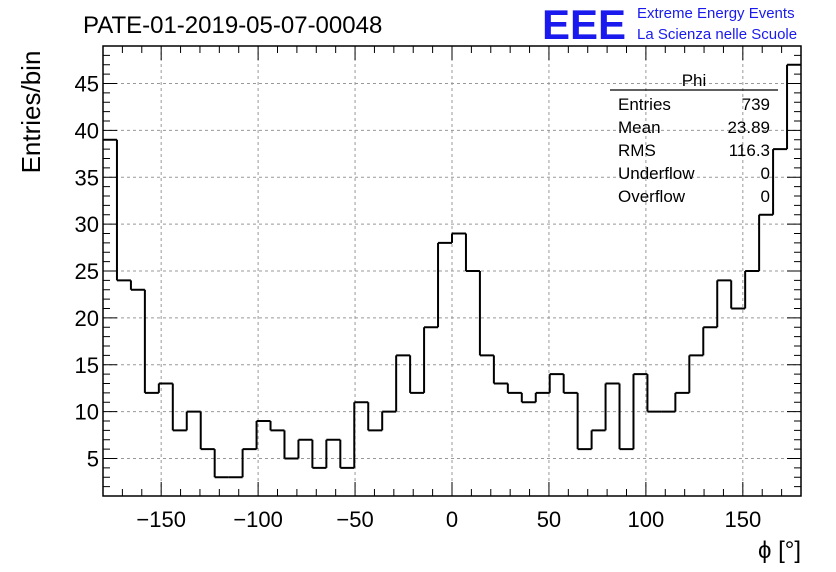 This screenshot has height=572, width=836. I want to click on y-tick-label: 5, so click(93, 459).